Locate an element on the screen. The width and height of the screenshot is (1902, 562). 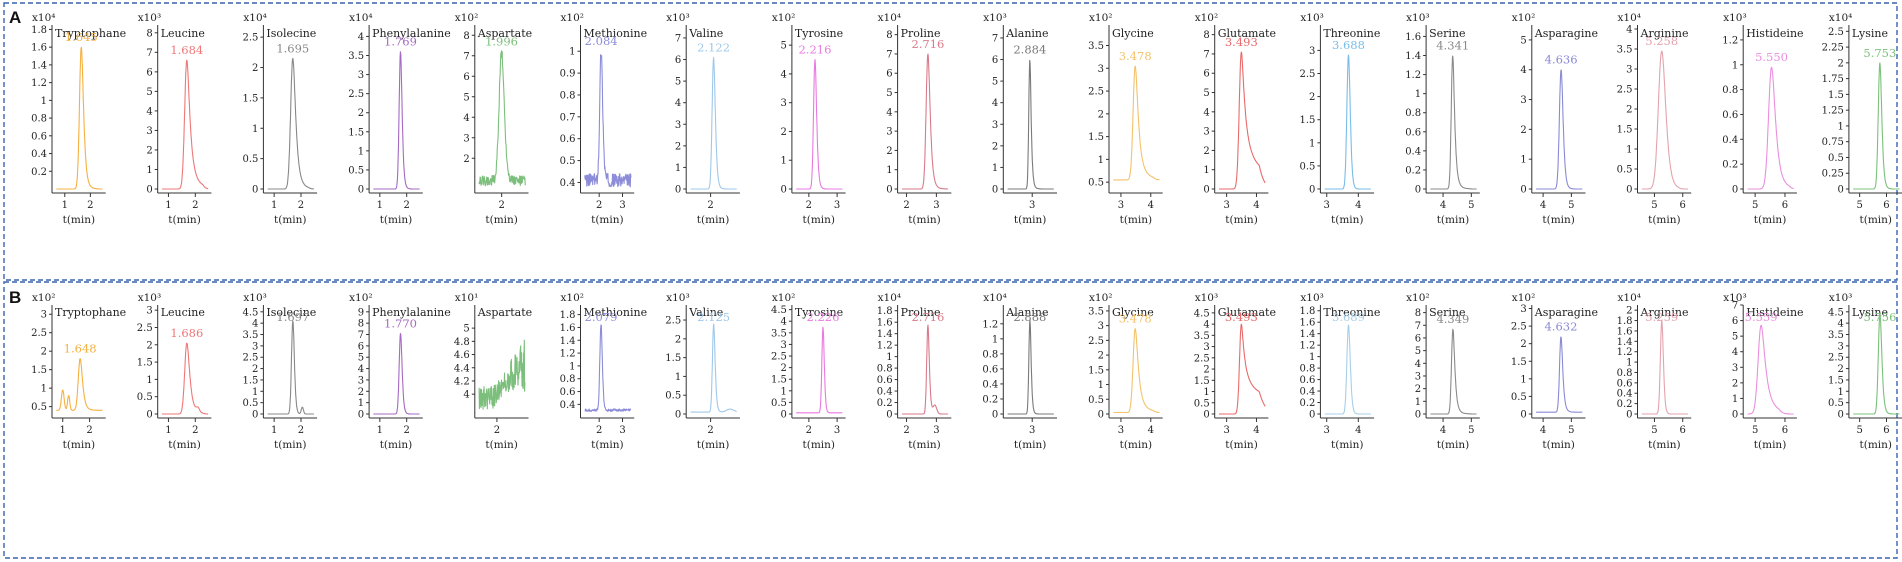
retention-time-label: 2.122 is located at coordinates (713, 47).